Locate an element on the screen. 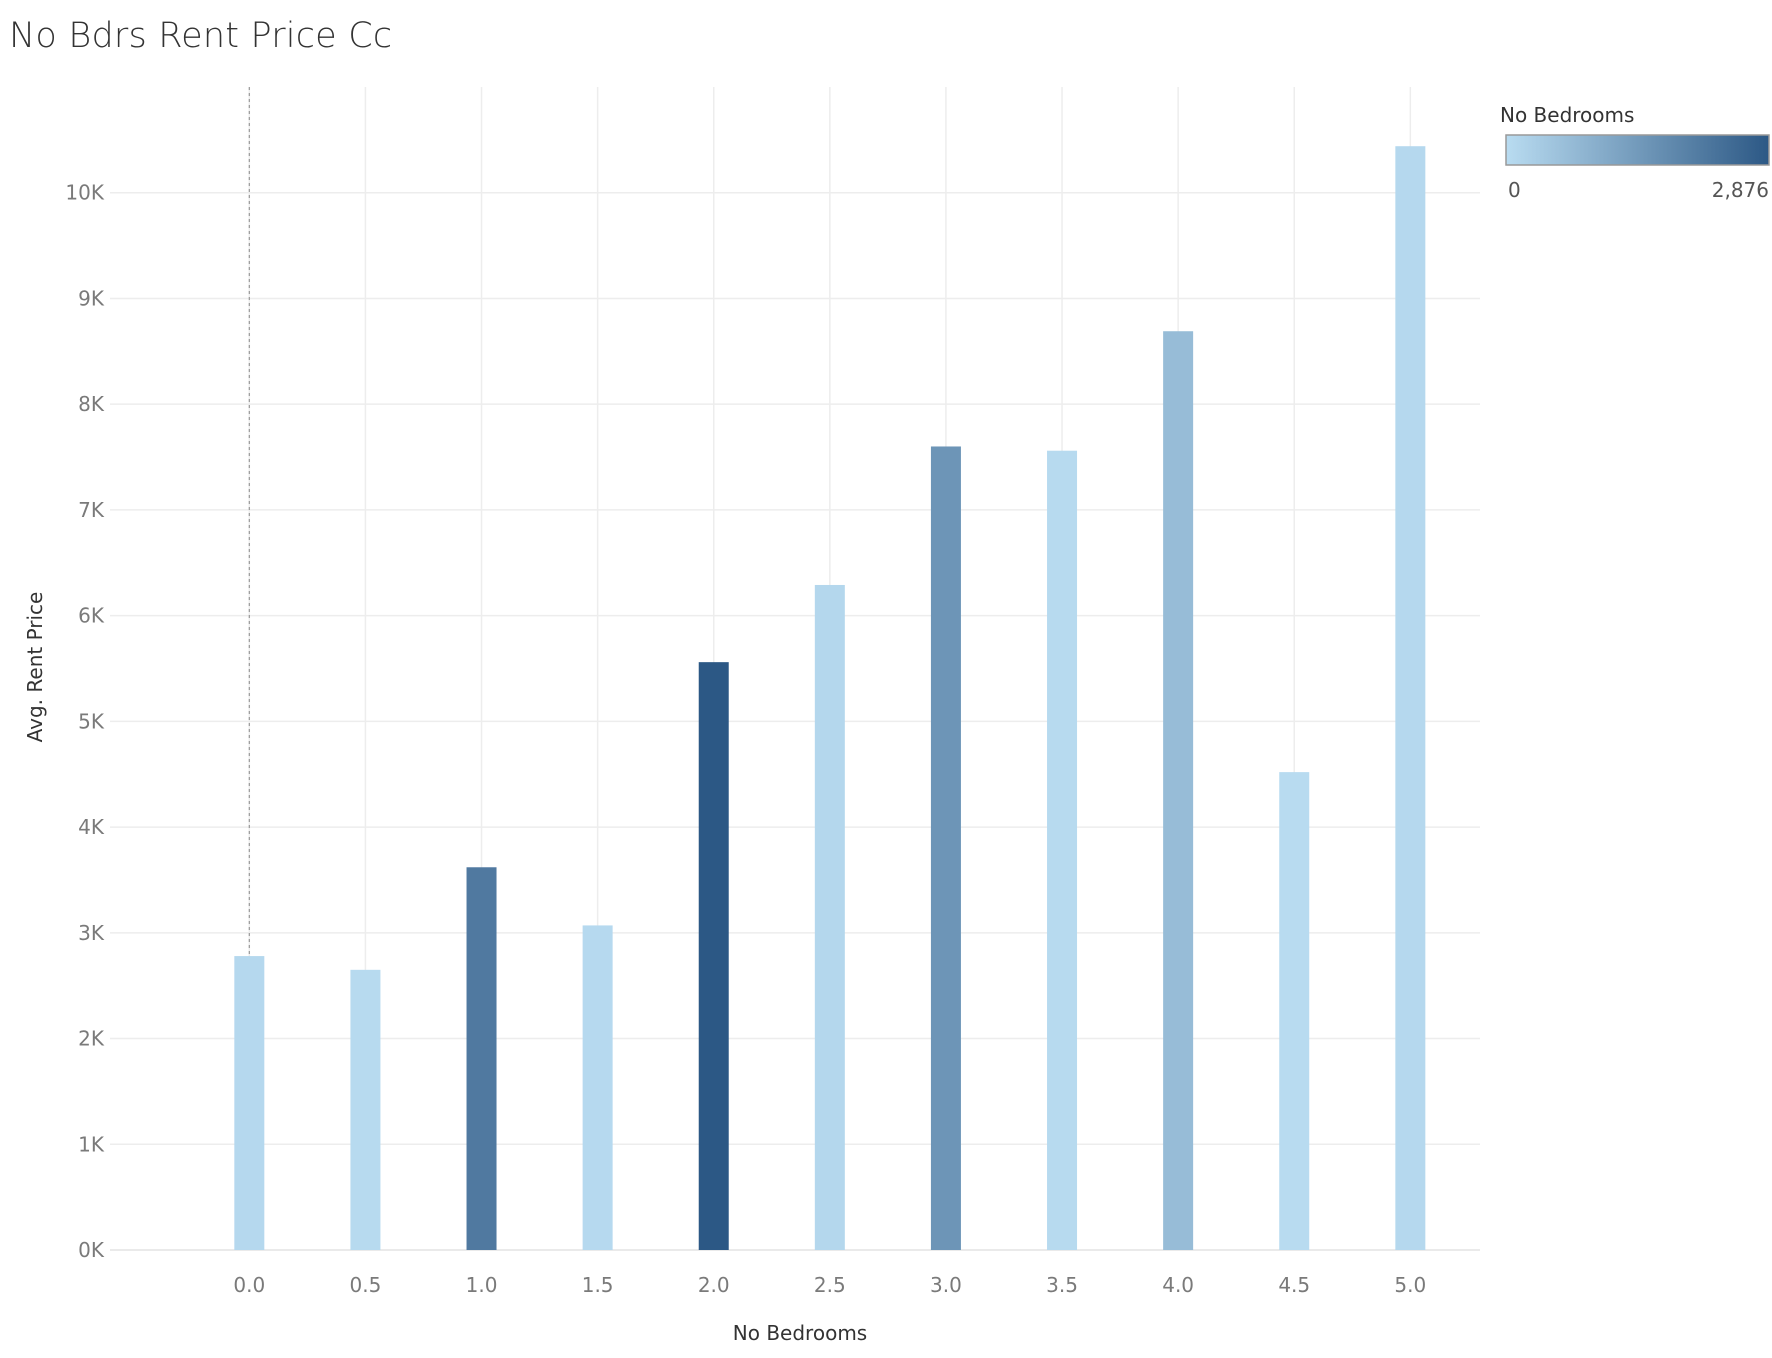  y-tick-label: 7K is located at coordinates (91, 510).